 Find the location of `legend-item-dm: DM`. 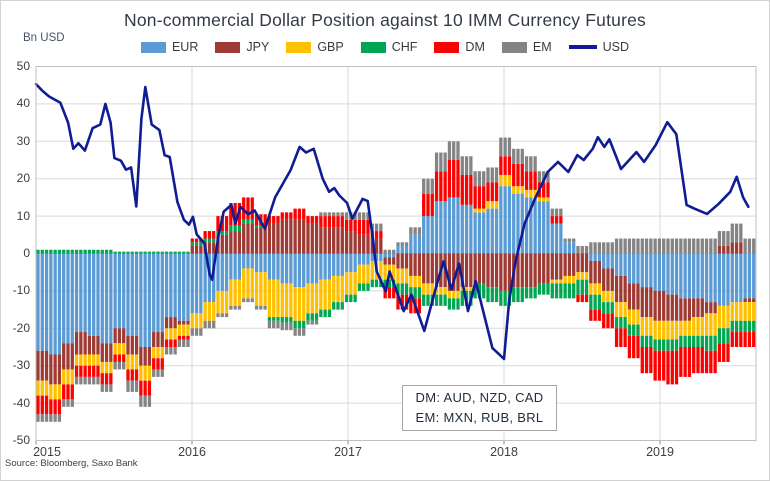

legend-item-dm: DM is located at coordinates (459, 47).